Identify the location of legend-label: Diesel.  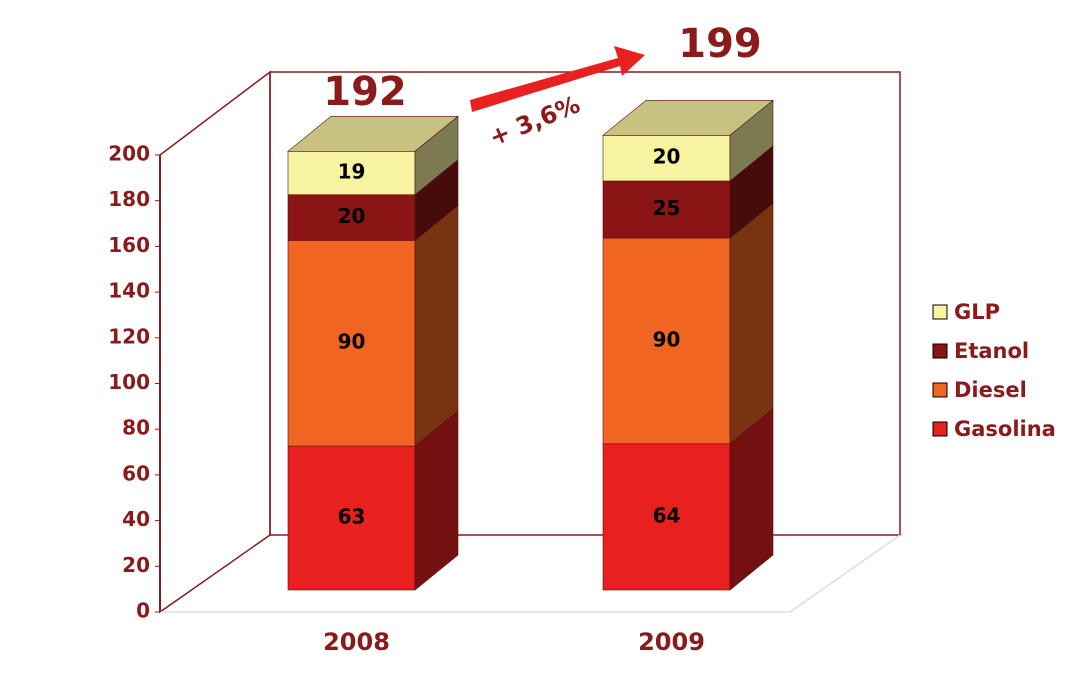
(990, 390).